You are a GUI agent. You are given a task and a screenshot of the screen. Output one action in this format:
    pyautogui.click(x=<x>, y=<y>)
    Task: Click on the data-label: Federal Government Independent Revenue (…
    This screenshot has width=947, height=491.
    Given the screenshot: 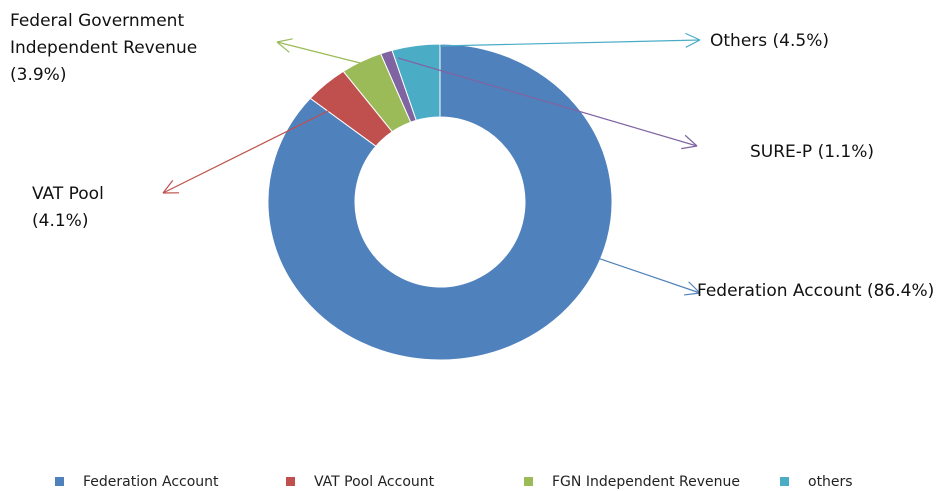 What is the action you would take?
    pyautogui.click(x=104, y=48)
    